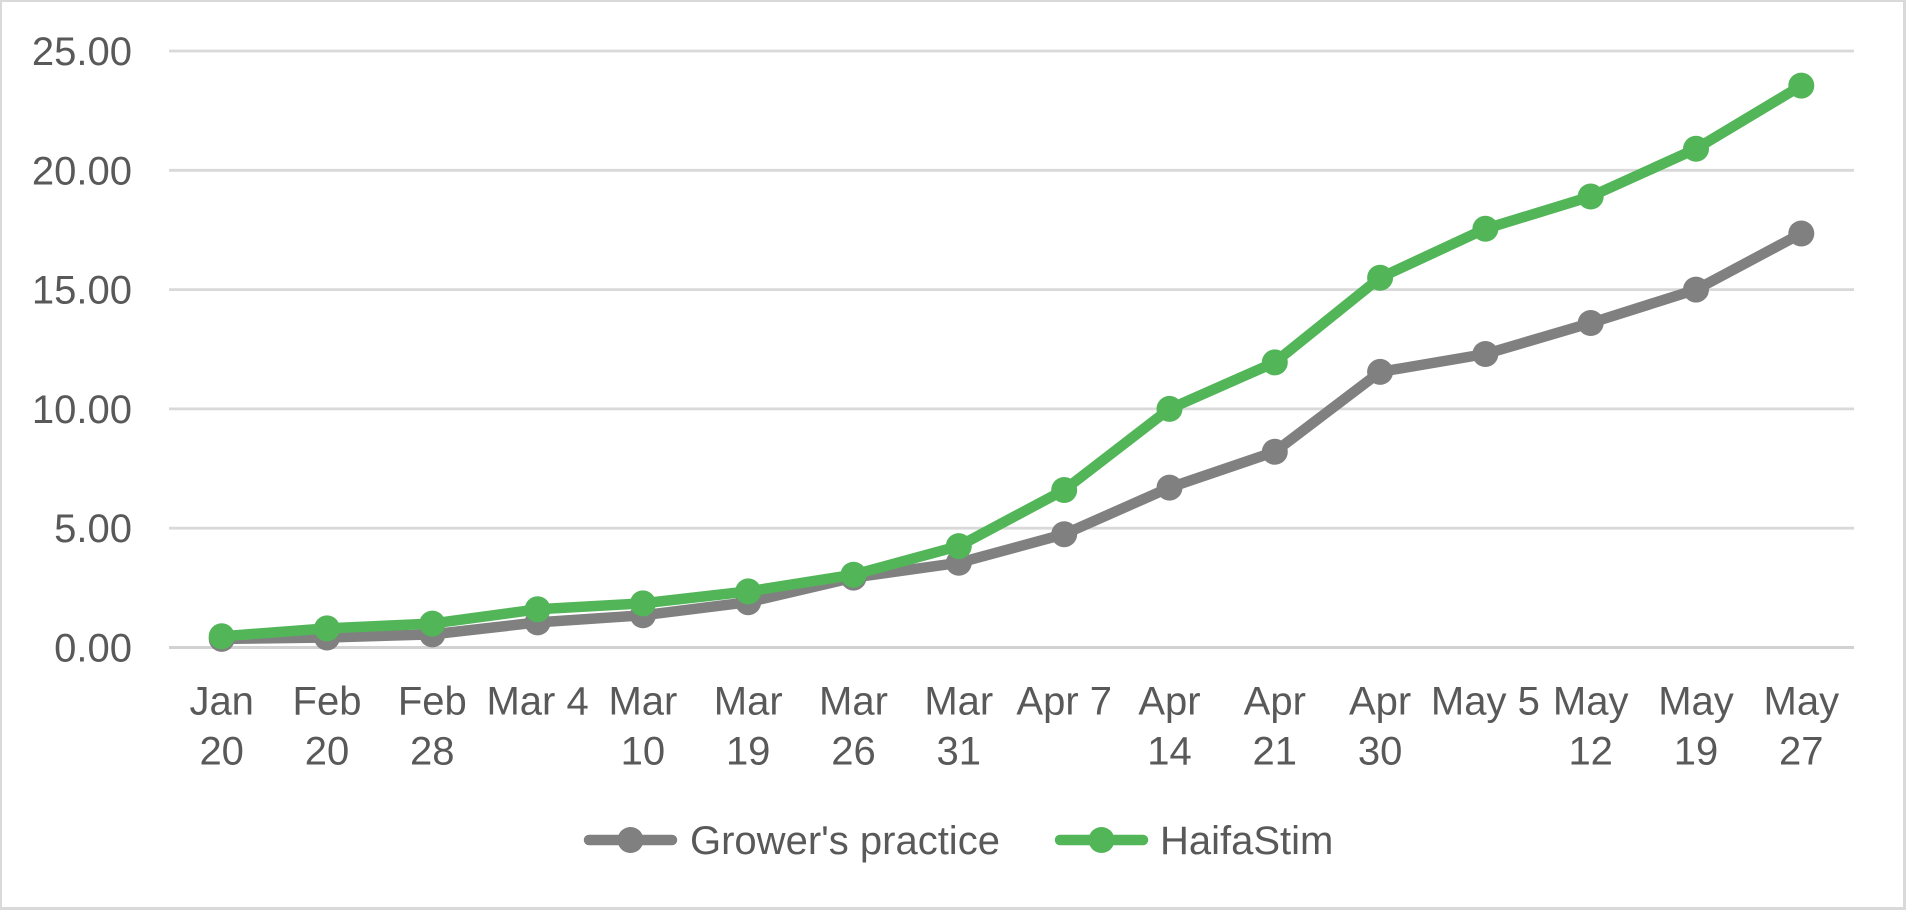 The image size is (1906, 915). What do you see at coordinates (1590, 752) in the screenshot?
I see `svg-text: 12` at bounding box center [1590, 752].